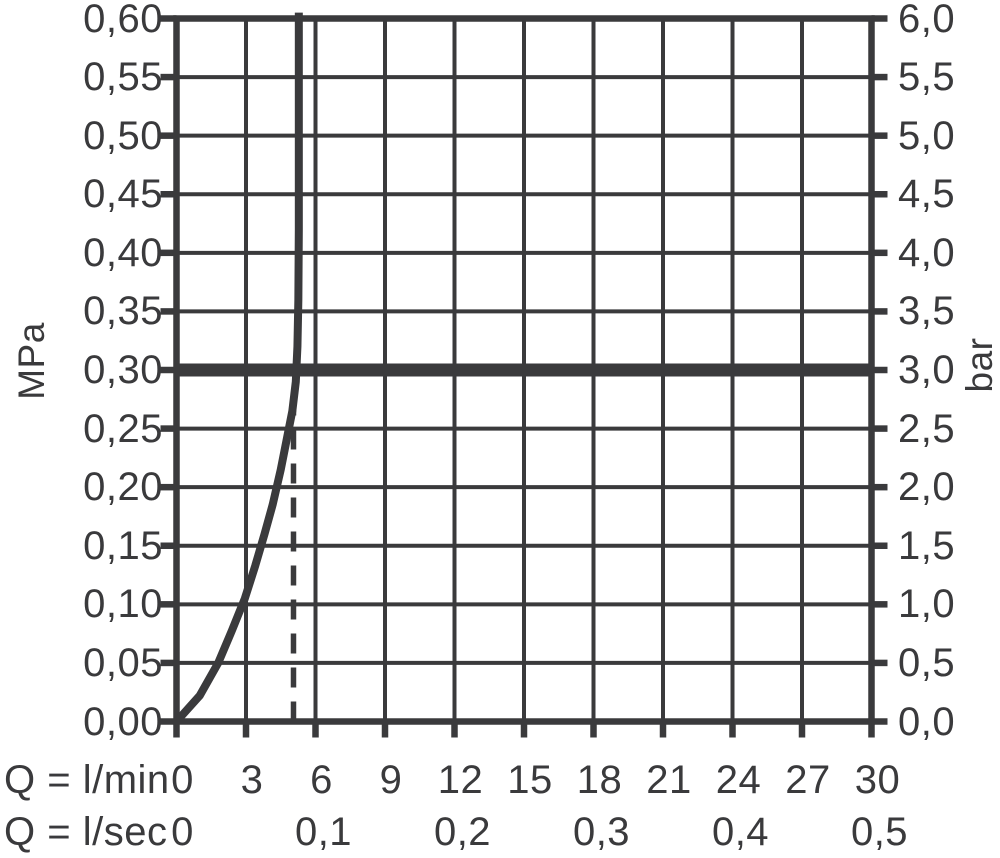  What do you see at coordinates (123, 604) in the screenshot?
I see `y-left-tick-label: 0,10` at bounding box center [123, 604].